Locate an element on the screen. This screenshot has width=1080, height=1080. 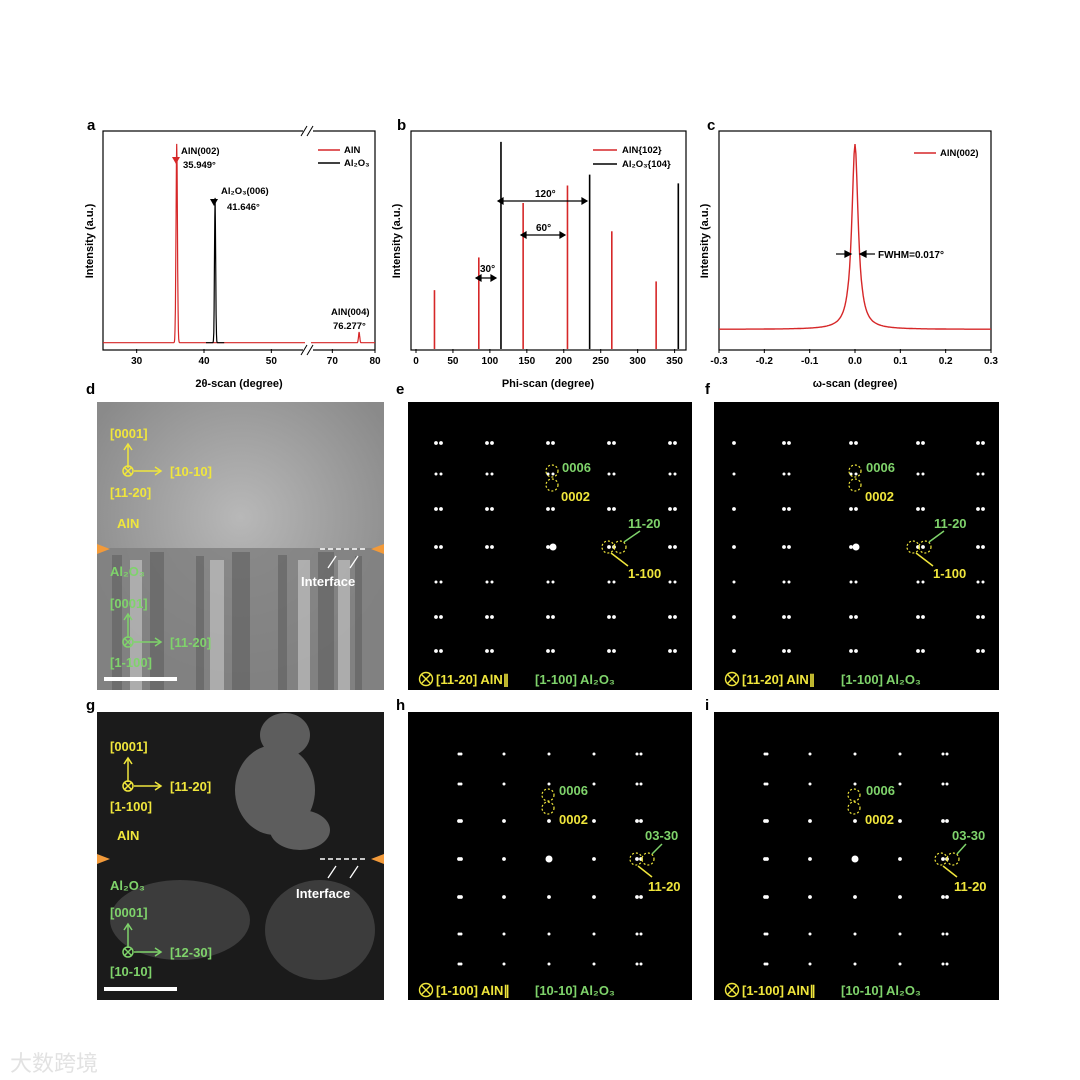
diffraction-spots-f is located at coordinates (858, 547).